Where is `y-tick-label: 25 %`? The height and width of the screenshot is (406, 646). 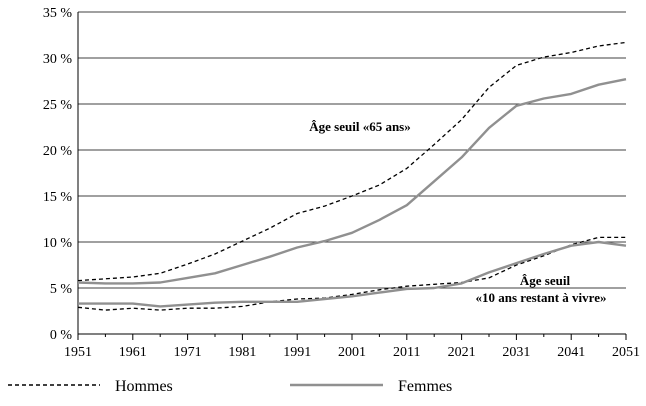
y-tick-label: 25 % is located at coordinates (58, 105).